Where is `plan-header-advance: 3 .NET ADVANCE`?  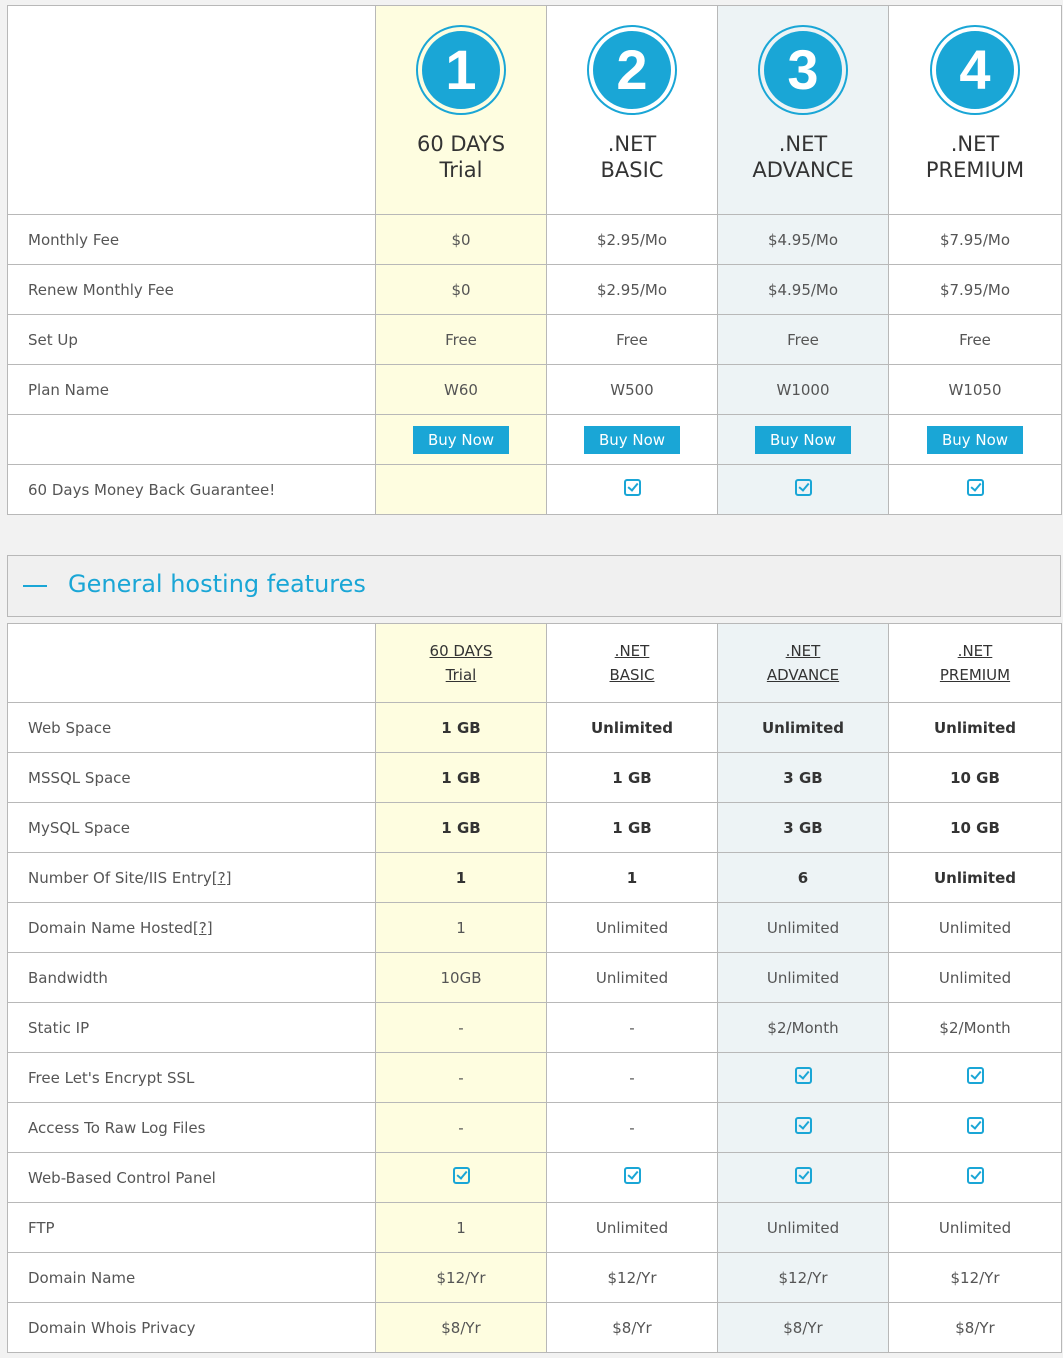 plan-header-advance: 3 .NET ADVANCE is located at coordinates (803, 110).